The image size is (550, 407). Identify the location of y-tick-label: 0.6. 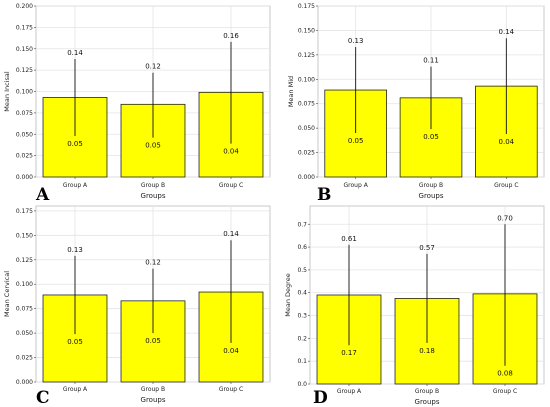
(302, 247).